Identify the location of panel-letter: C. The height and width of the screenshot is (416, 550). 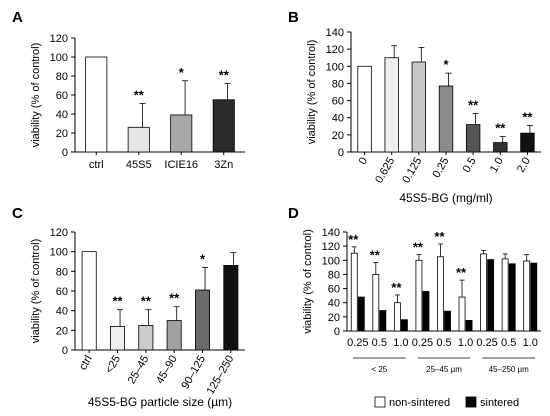
(17, 213).